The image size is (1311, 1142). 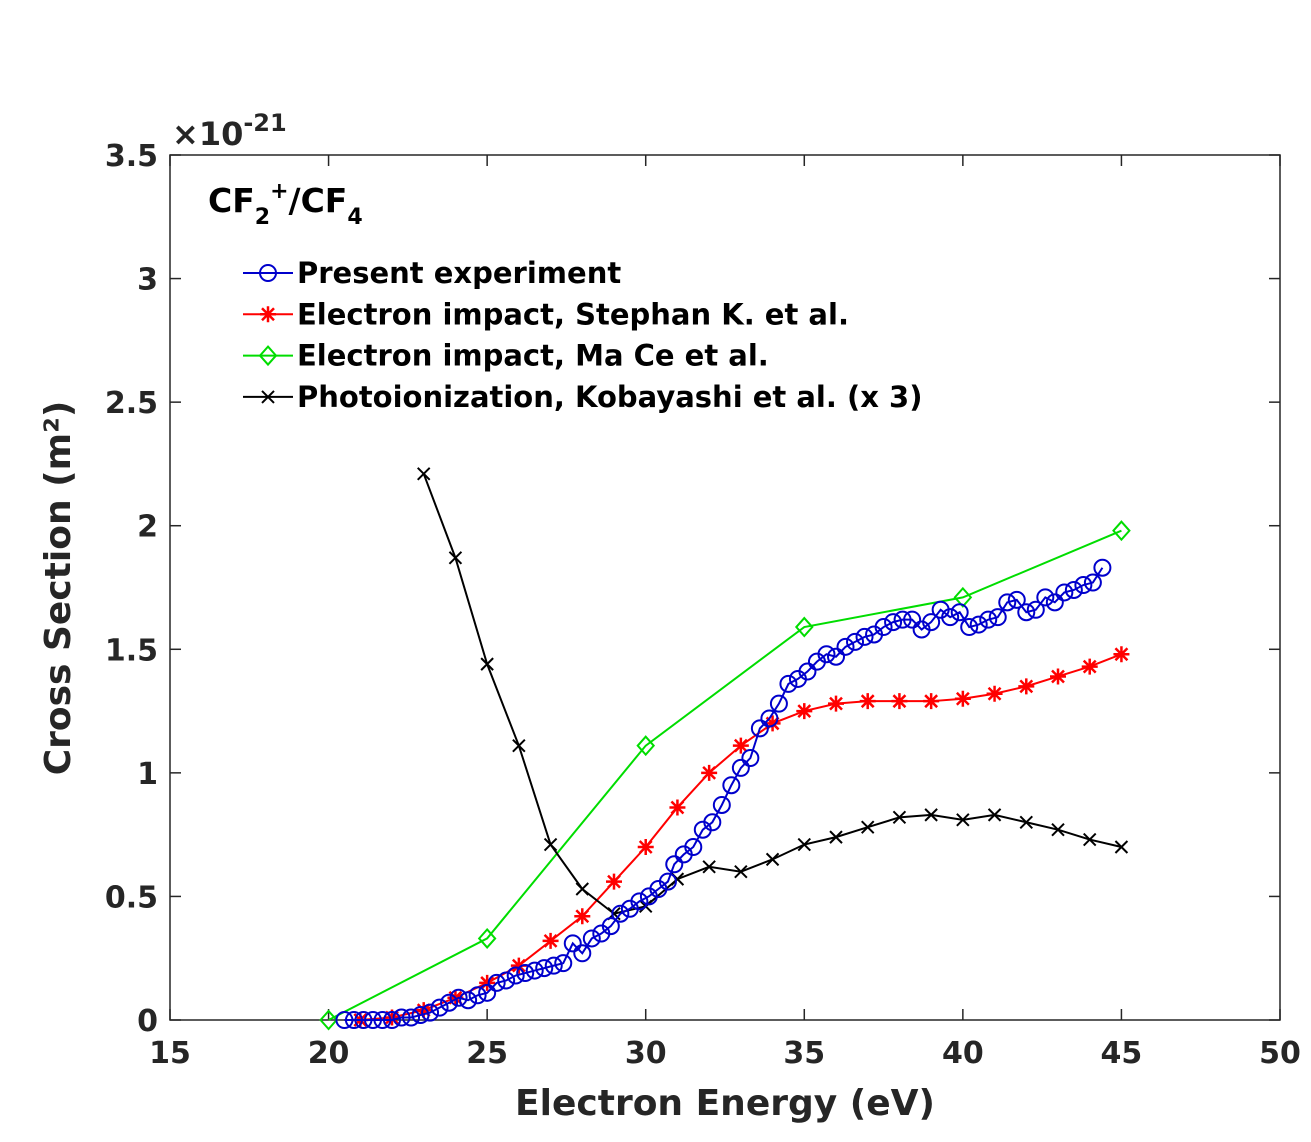 I want to click on legend-label: Electron impact, Stephan K. et al., so click(x=573, y=314).